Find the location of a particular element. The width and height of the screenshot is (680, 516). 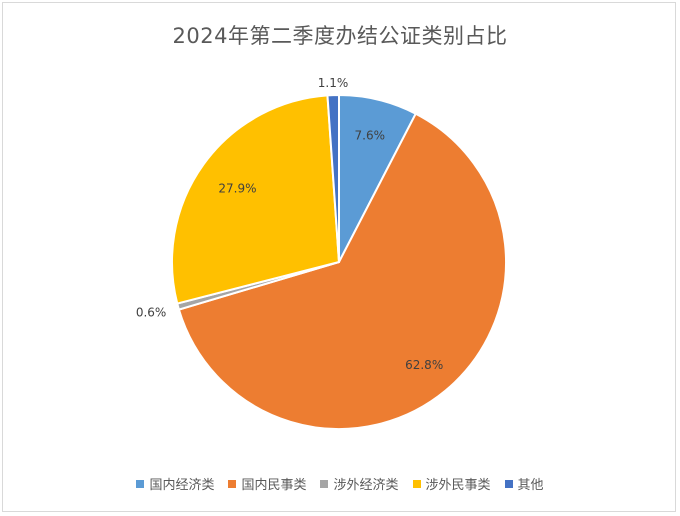

legend-item: 其他 is located at coordinates (524, 483).